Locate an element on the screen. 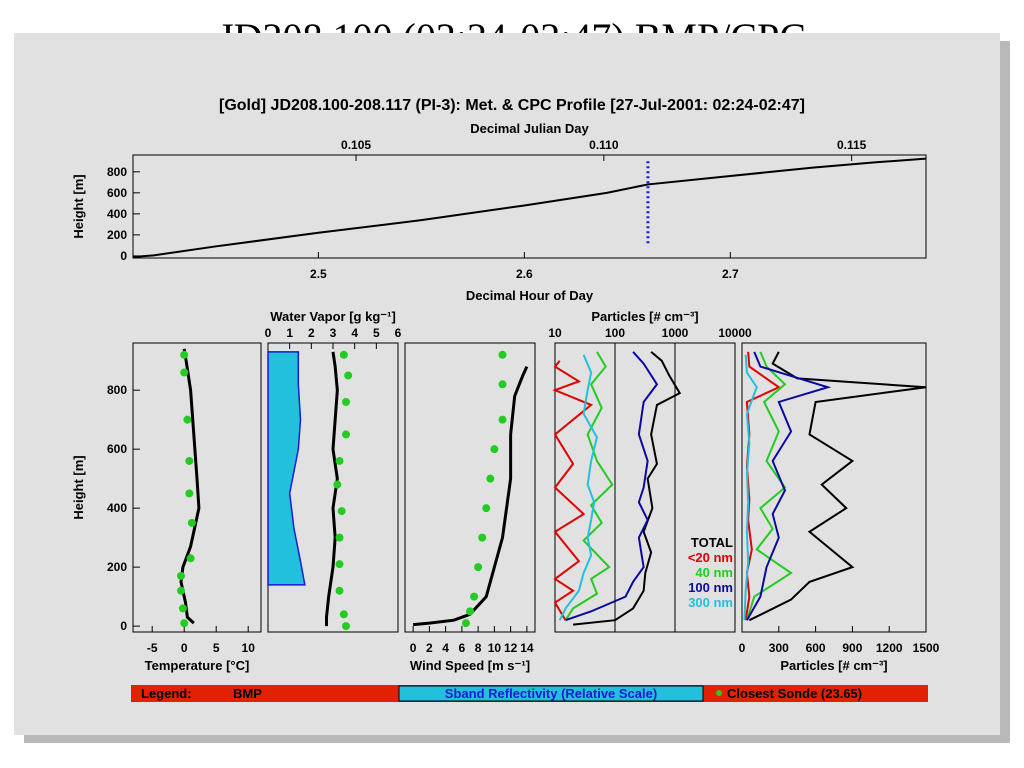  x-tick-label: 12 is located at coordinates (511, 648).